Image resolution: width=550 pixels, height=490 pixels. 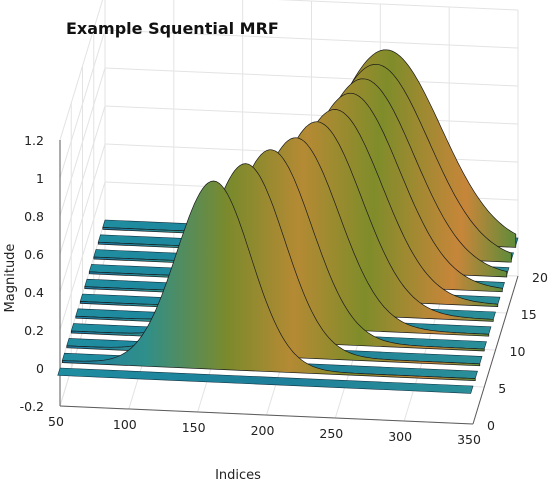 What do you see at coordinates (331, 433) in the screenshot?
I see `x-tick-label: 250` at bounding box center [331, 433].